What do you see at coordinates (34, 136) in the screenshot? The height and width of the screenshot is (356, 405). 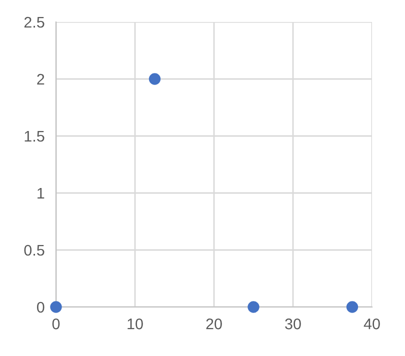 I see `y-tick-label: 1.5` at bounding box center [34, 136].